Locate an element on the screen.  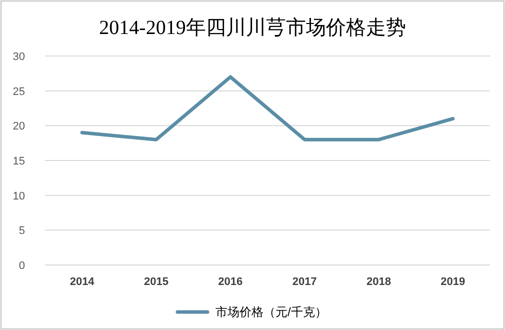
y-tick-label: 30 is located at coordinates (18, 57).